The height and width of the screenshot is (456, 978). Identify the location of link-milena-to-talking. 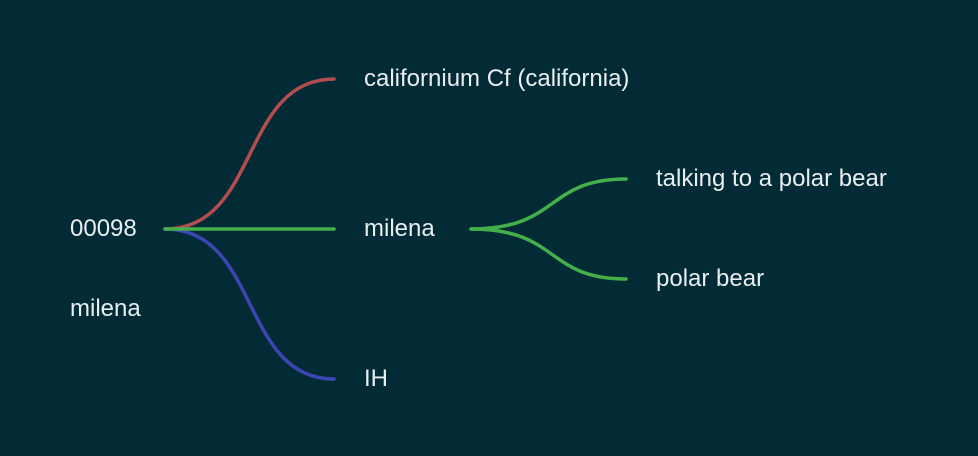
(548, 204).